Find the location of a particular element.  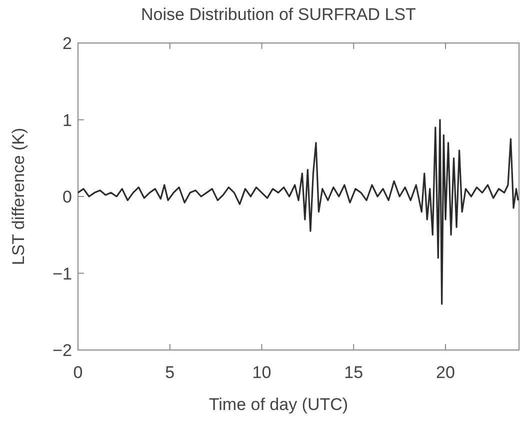

y-axis-title: LST difference (K) is located at coordinates (18, 197).